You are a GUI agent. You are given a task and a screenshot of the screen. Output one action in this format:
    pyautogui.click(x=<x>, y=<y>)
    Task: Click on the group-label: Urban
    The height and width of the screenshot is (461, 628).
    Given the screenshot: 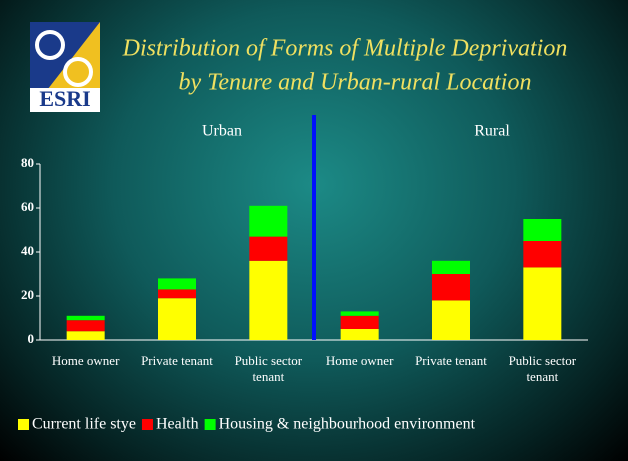 What is the action you would take?
    pyautogui.click(x=222, y=131)
    